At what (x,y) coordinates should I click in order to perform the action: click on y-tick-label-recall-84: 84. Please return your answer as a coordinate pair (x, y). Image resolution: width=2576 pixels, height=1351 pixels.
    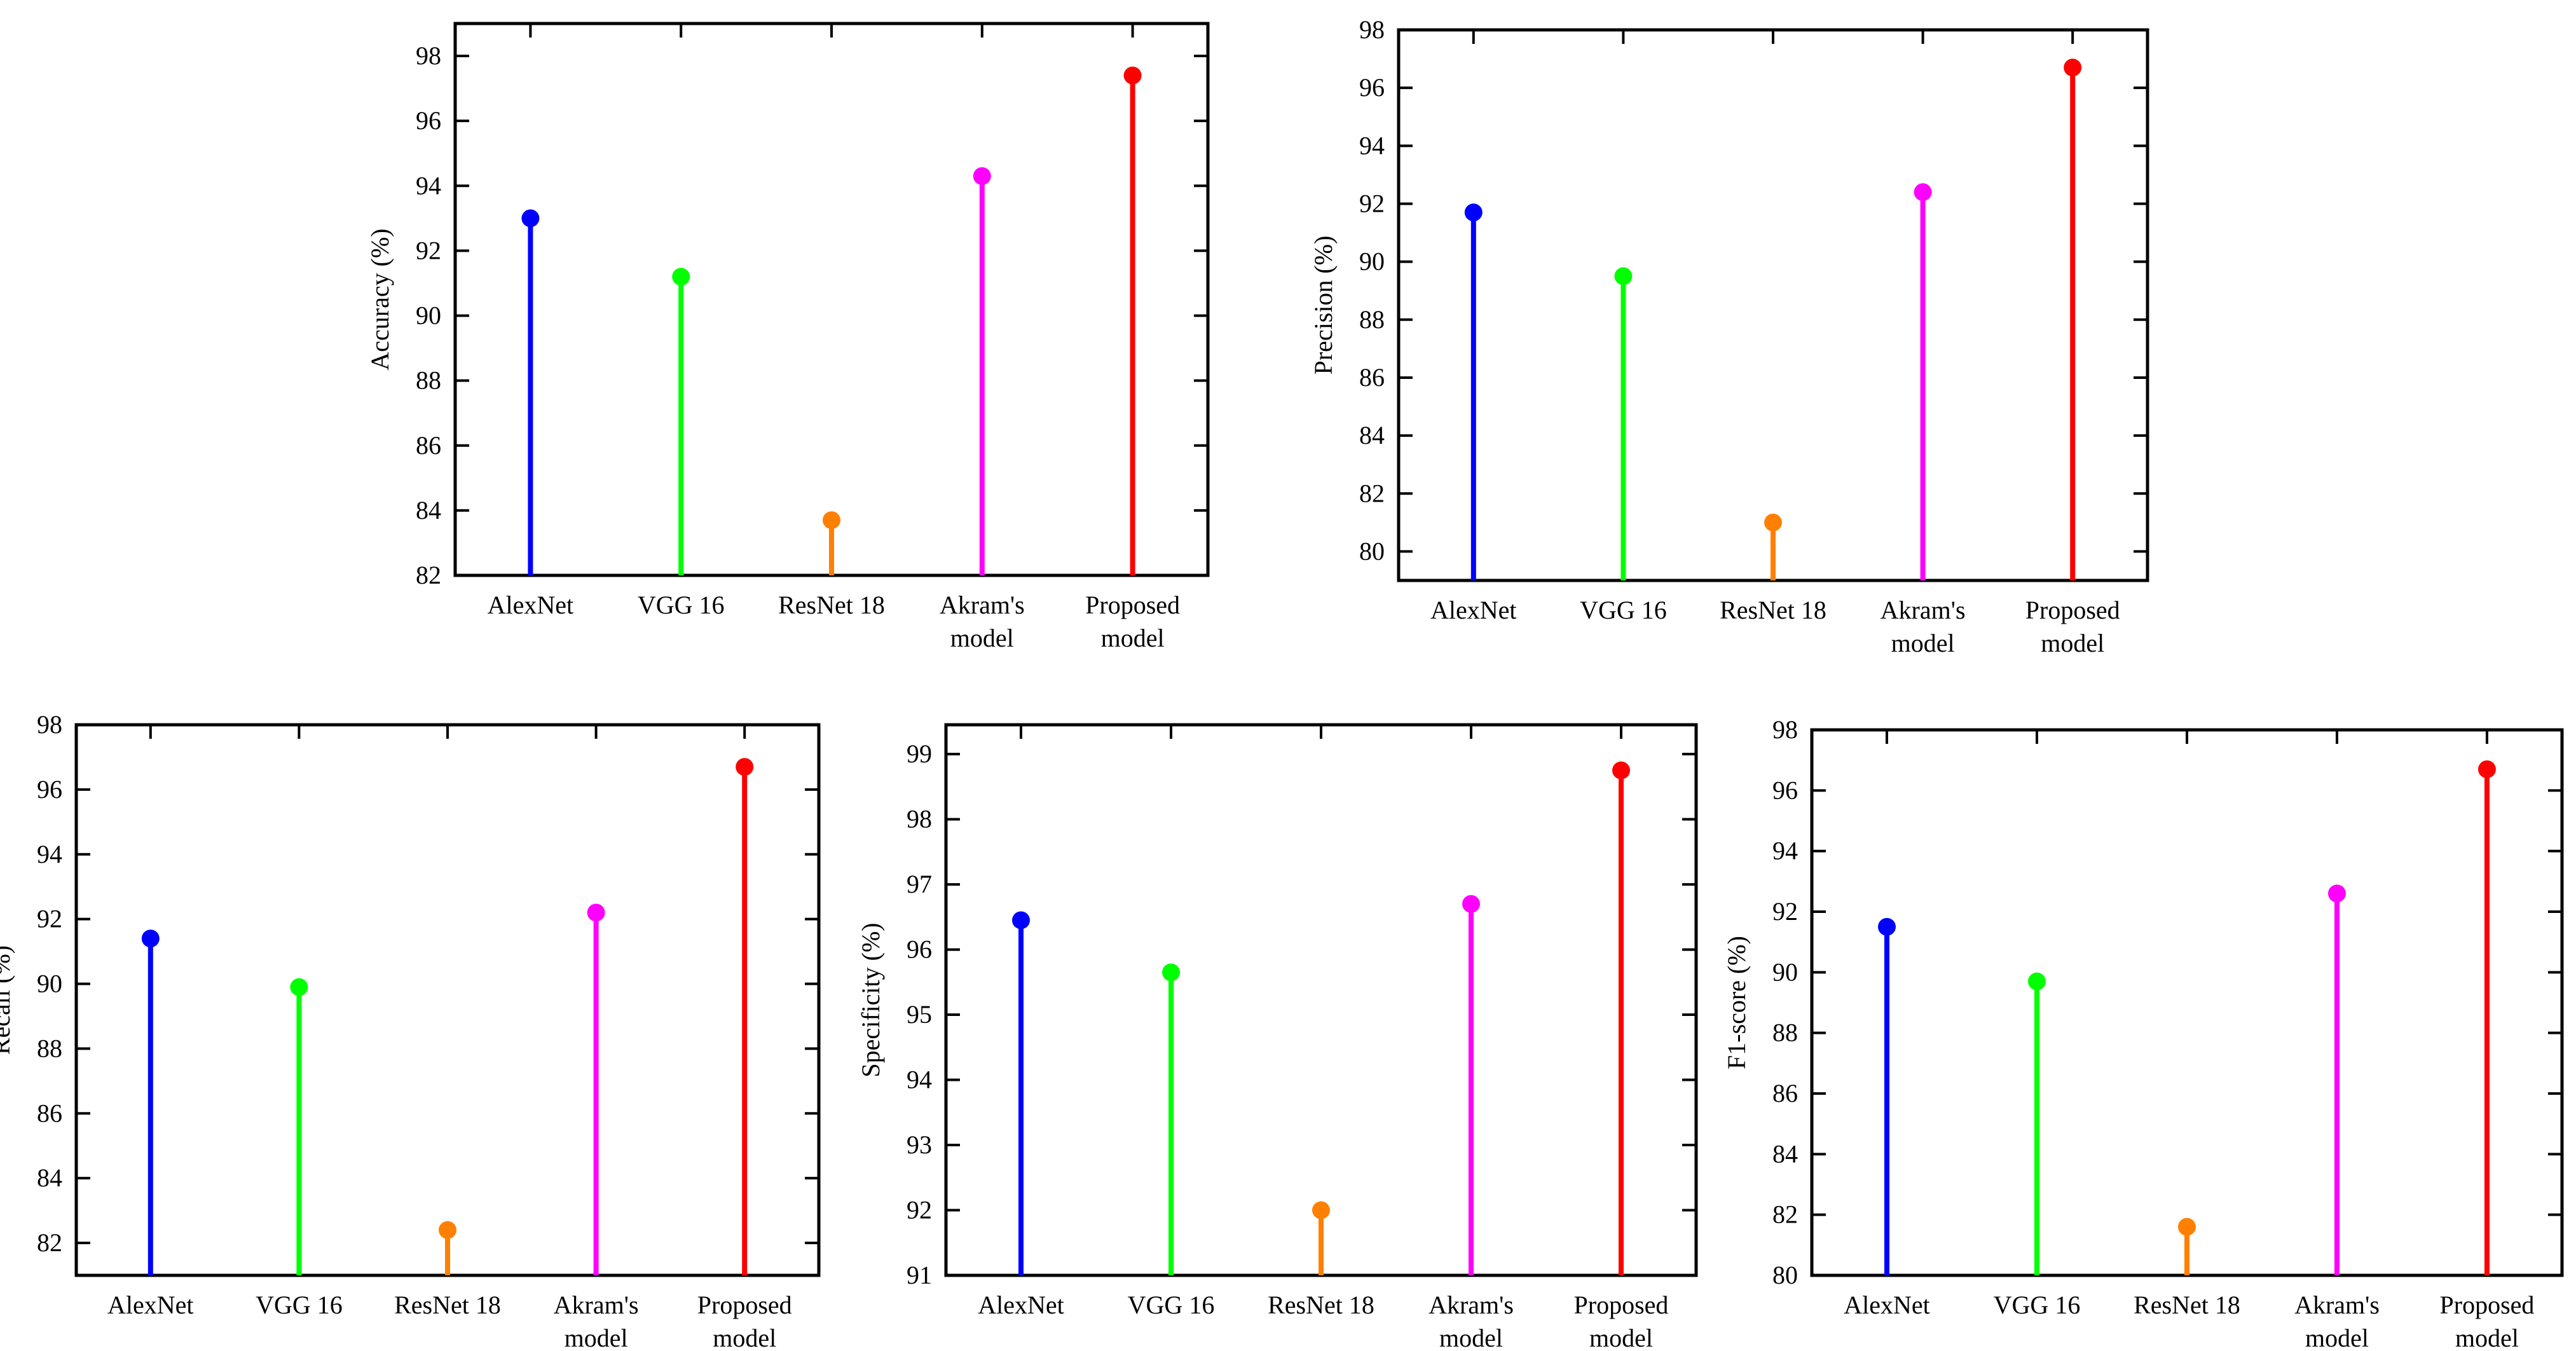
    Looking at the image, I should click on (49, 1177).